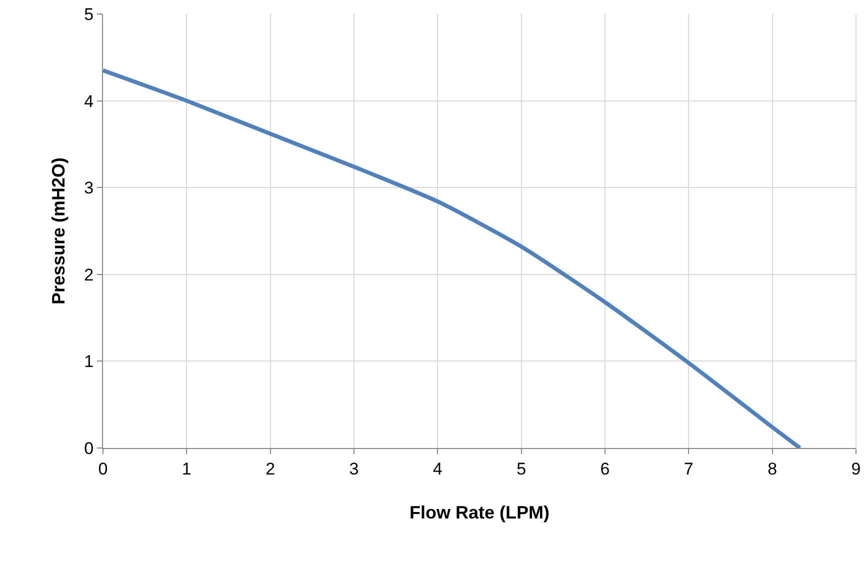 Image resolution: width=864 pixels, height=563 pixels. What do you see at coordinates (89, 188) in the screenshot?
I see `y-tick-label: 3` at bounding box center [89, 188].